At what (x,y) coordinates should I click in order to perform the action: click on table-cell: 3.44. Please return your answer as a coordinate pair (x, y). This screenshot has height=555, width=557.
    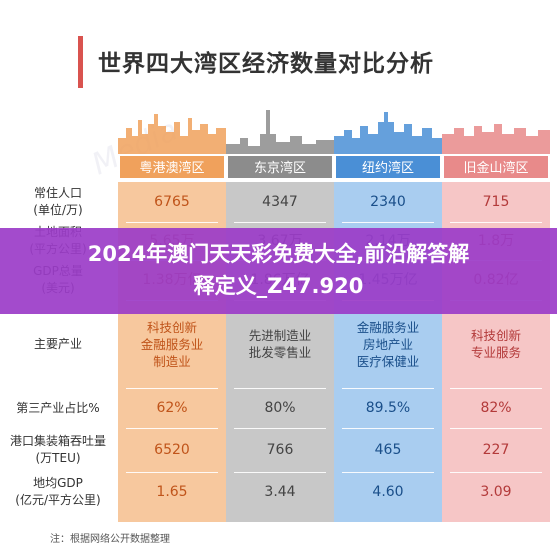
    Looking at the image, I should click on (280, 492).